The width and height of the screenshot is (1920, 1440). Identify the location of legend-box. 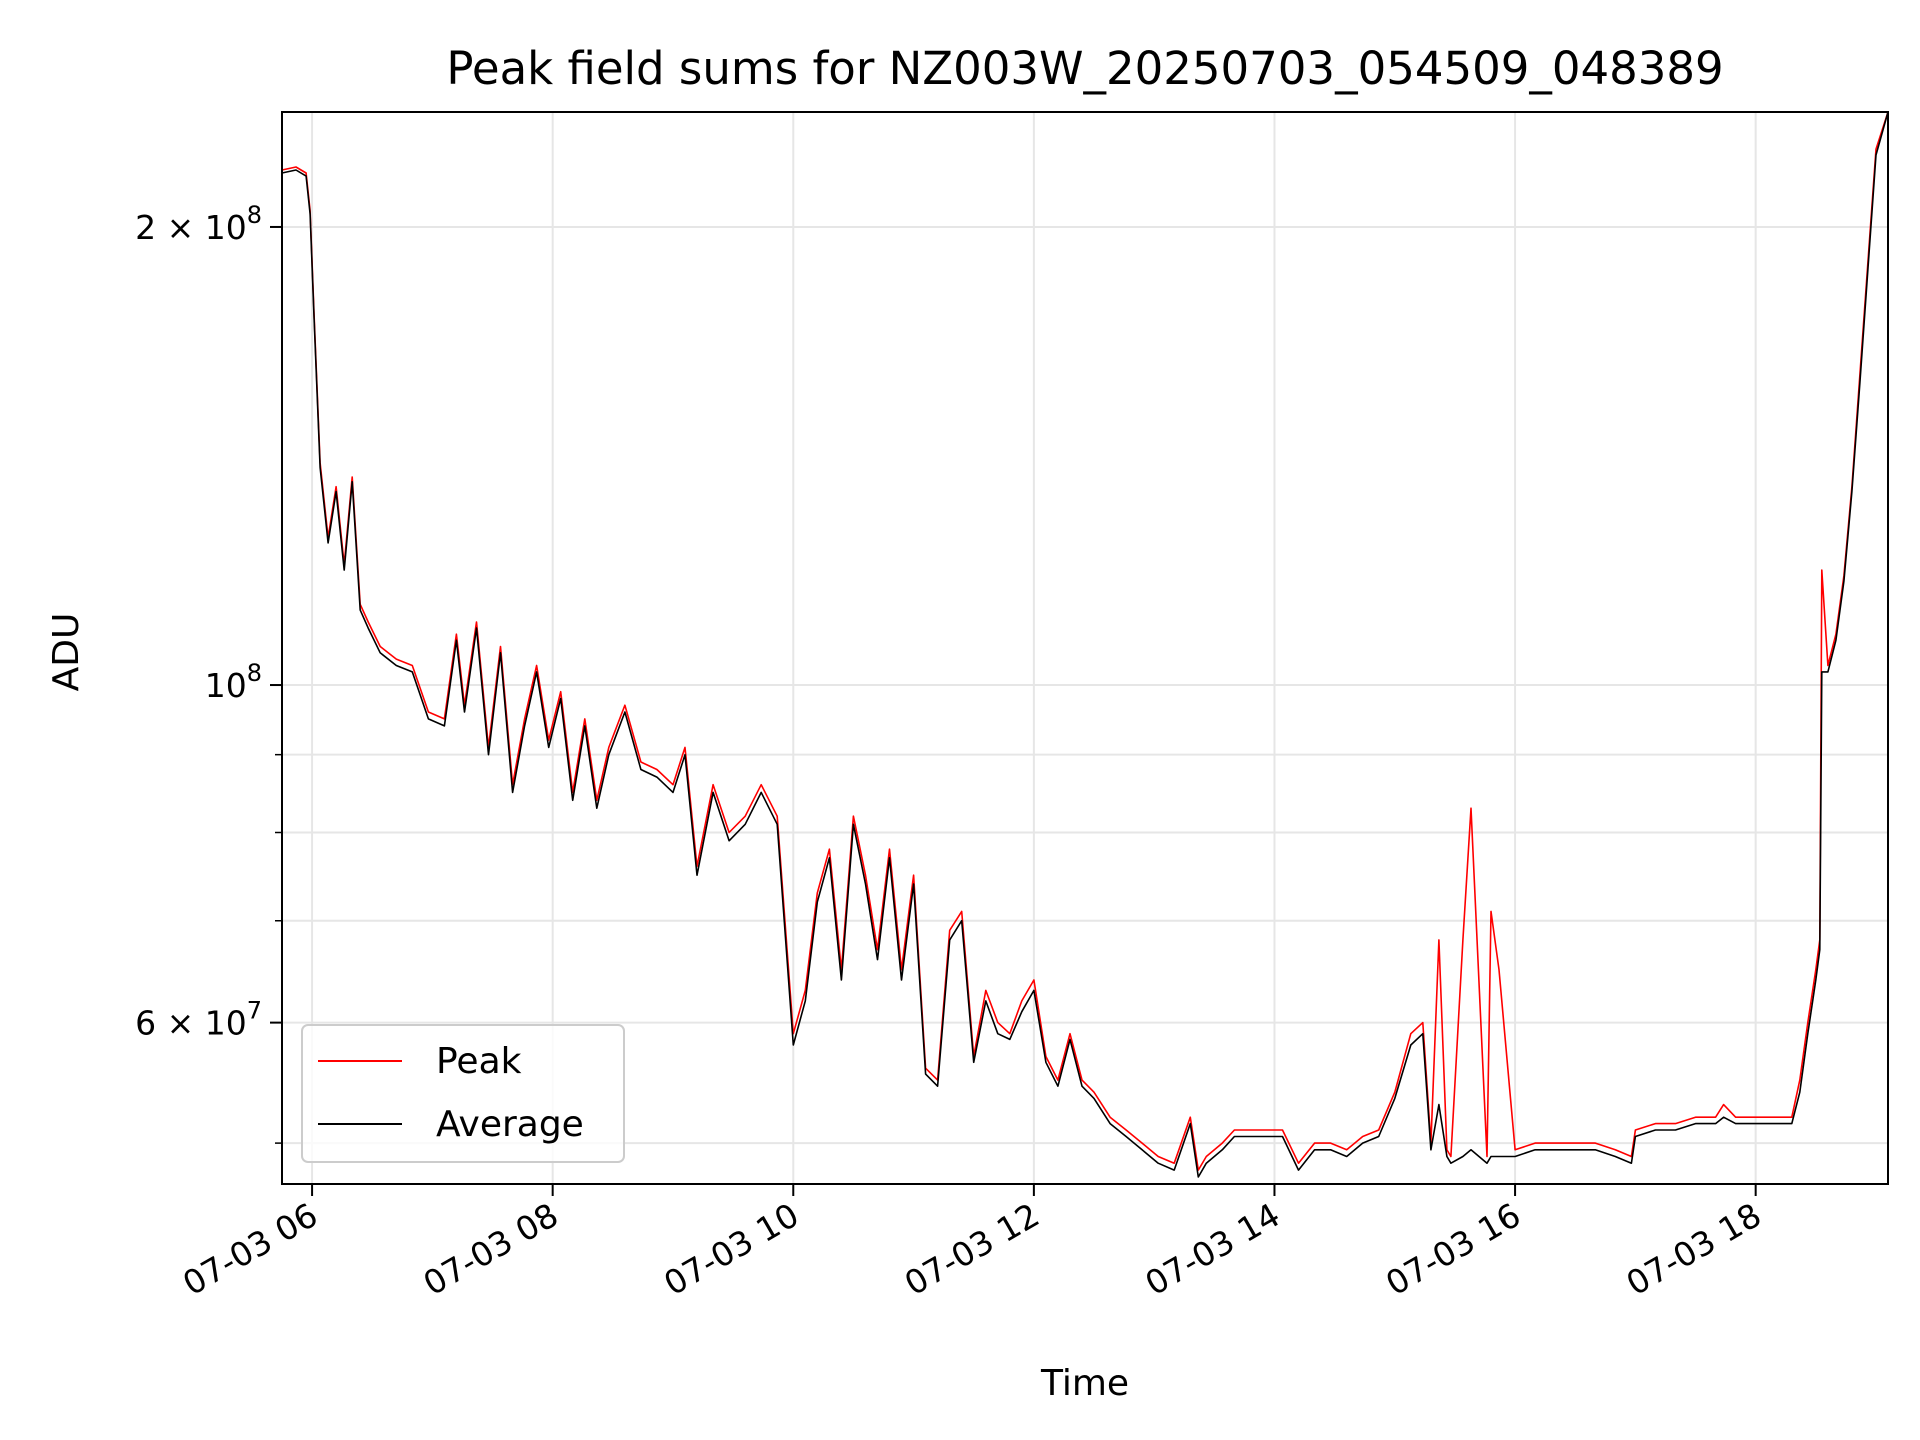
(463, 1093).